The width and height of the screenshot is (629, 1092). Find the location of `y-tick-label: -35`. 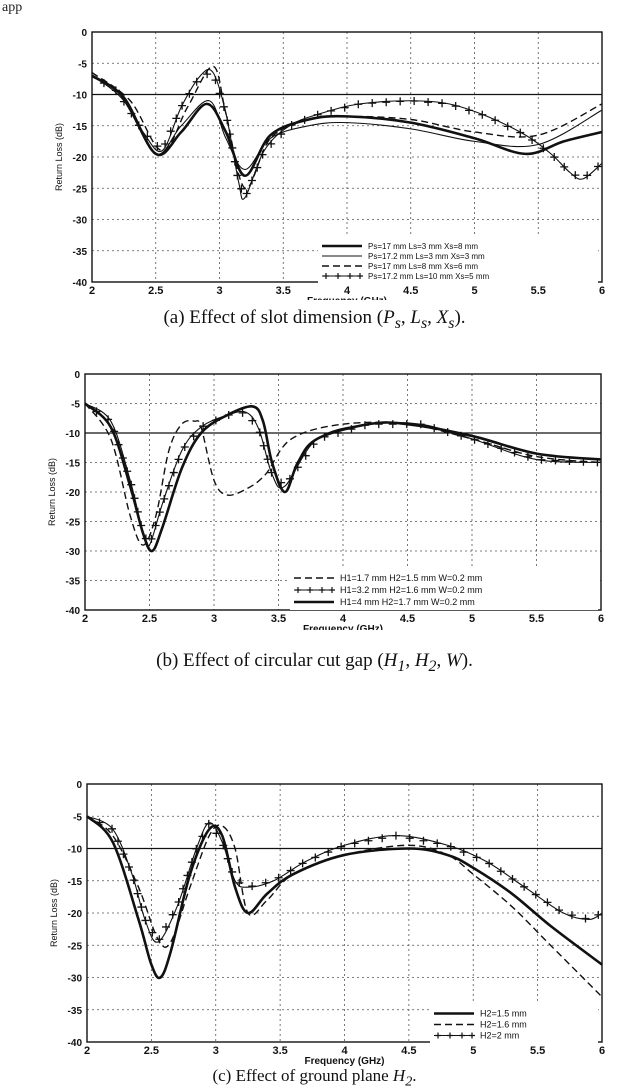

y-tick-label: -35 is located at coordinates (73, 582).